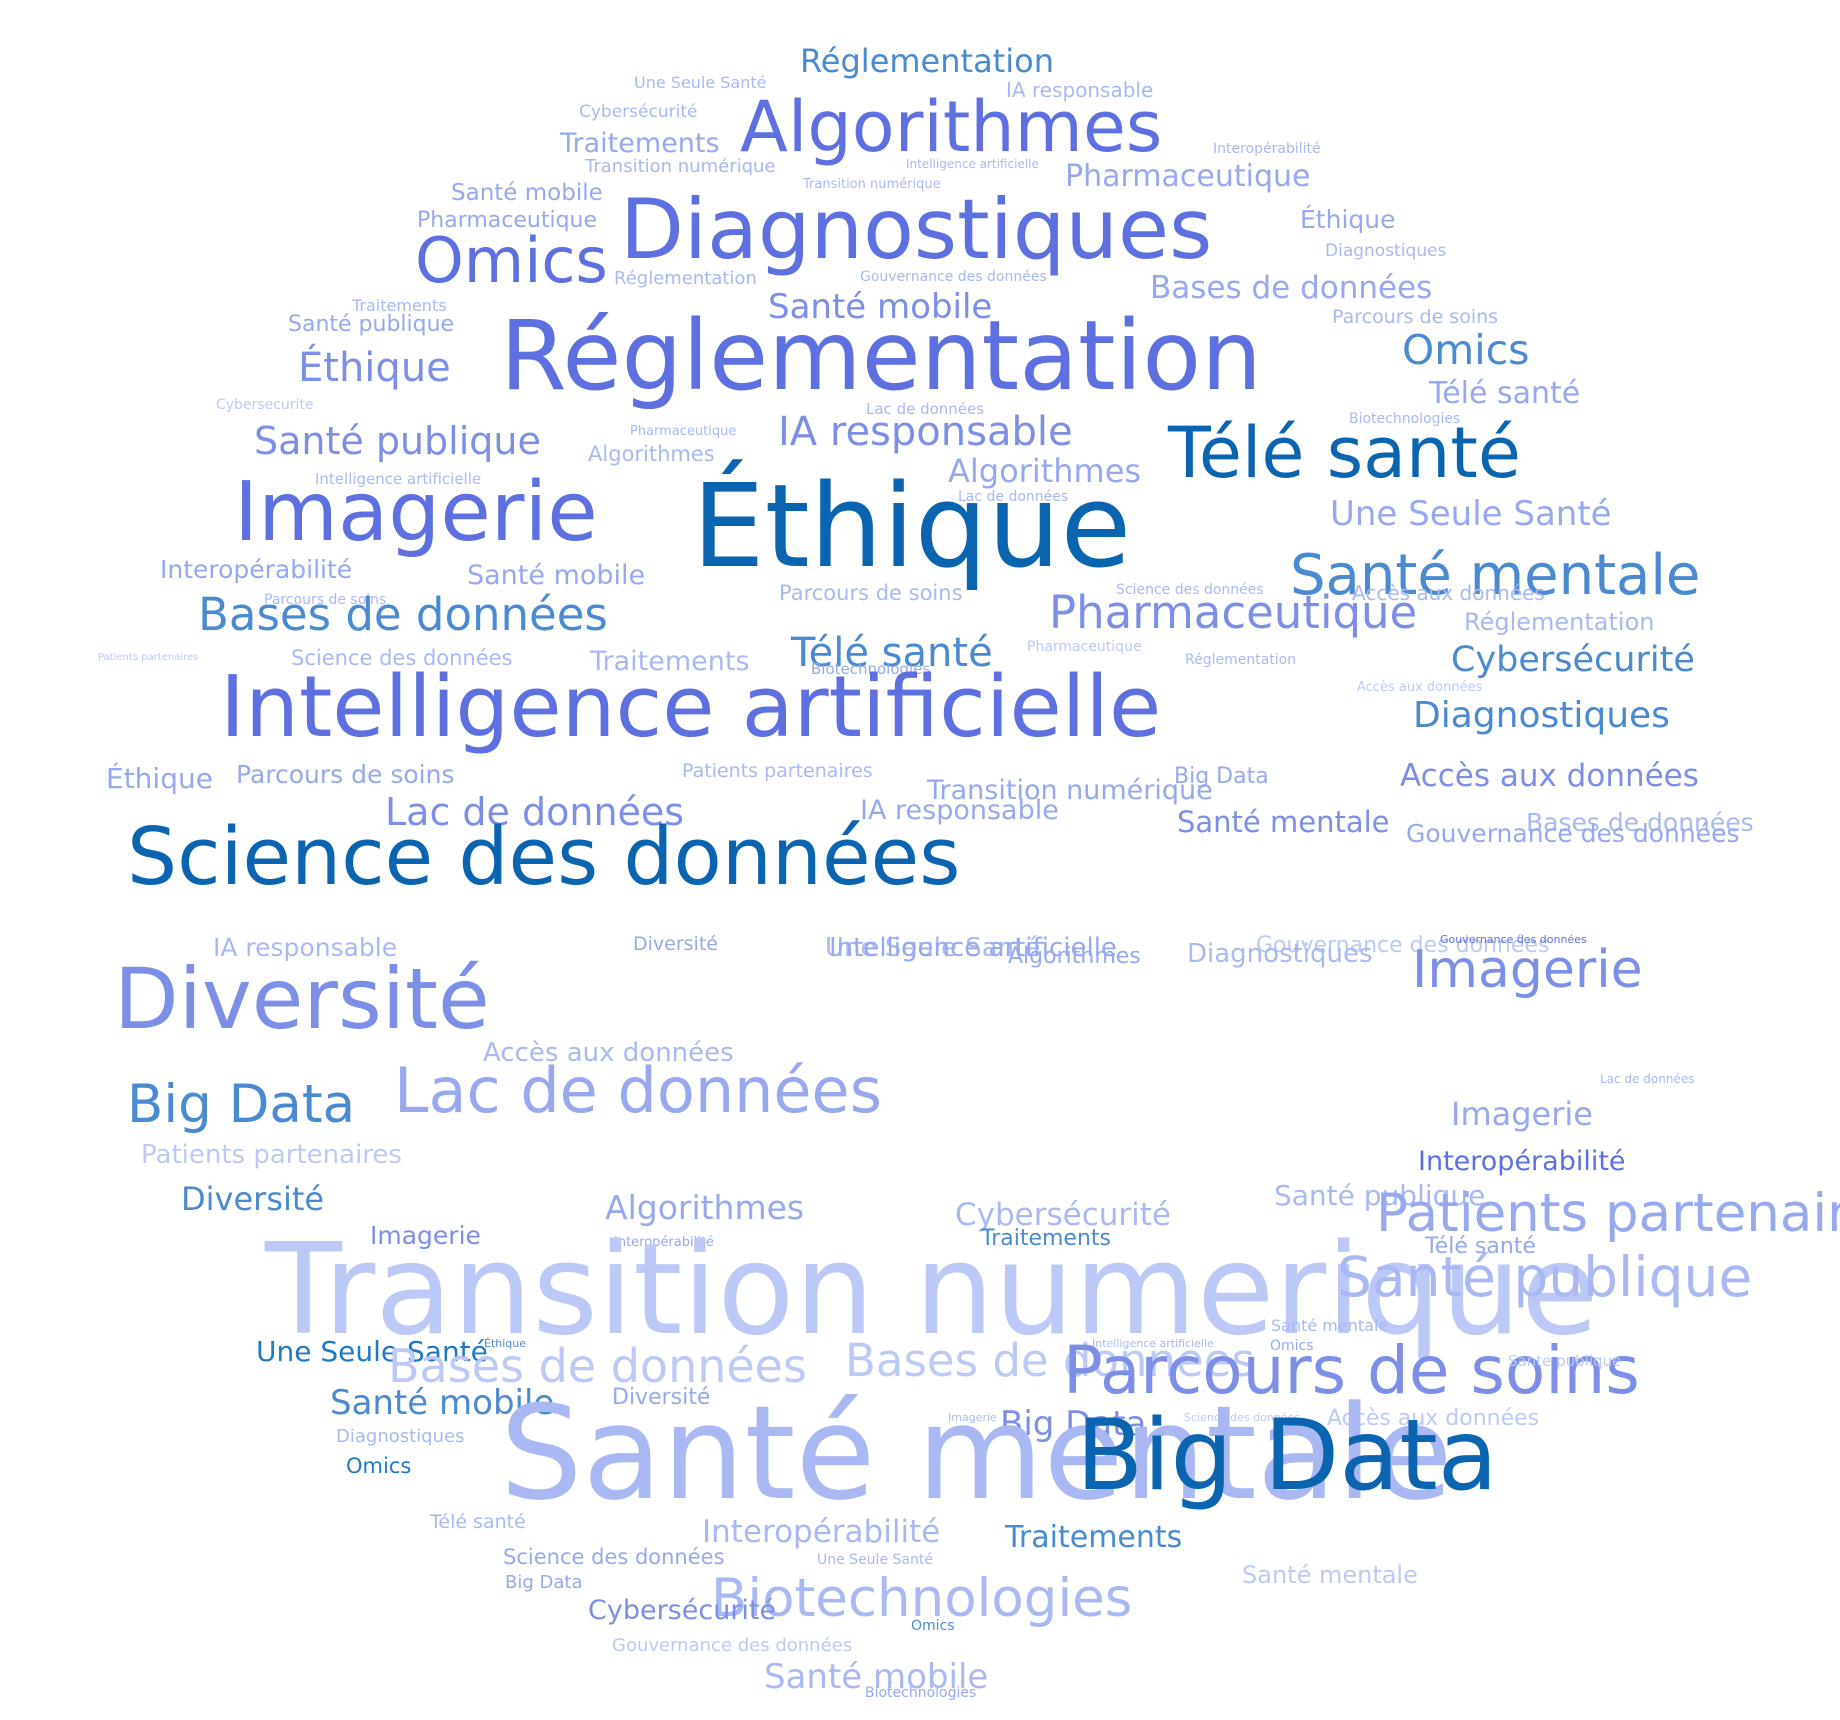 The height and width of the screenshot is (1720, 1840). I want to click on word-bases-de-donnees: Bases de donnees, so click(1050, 1360).